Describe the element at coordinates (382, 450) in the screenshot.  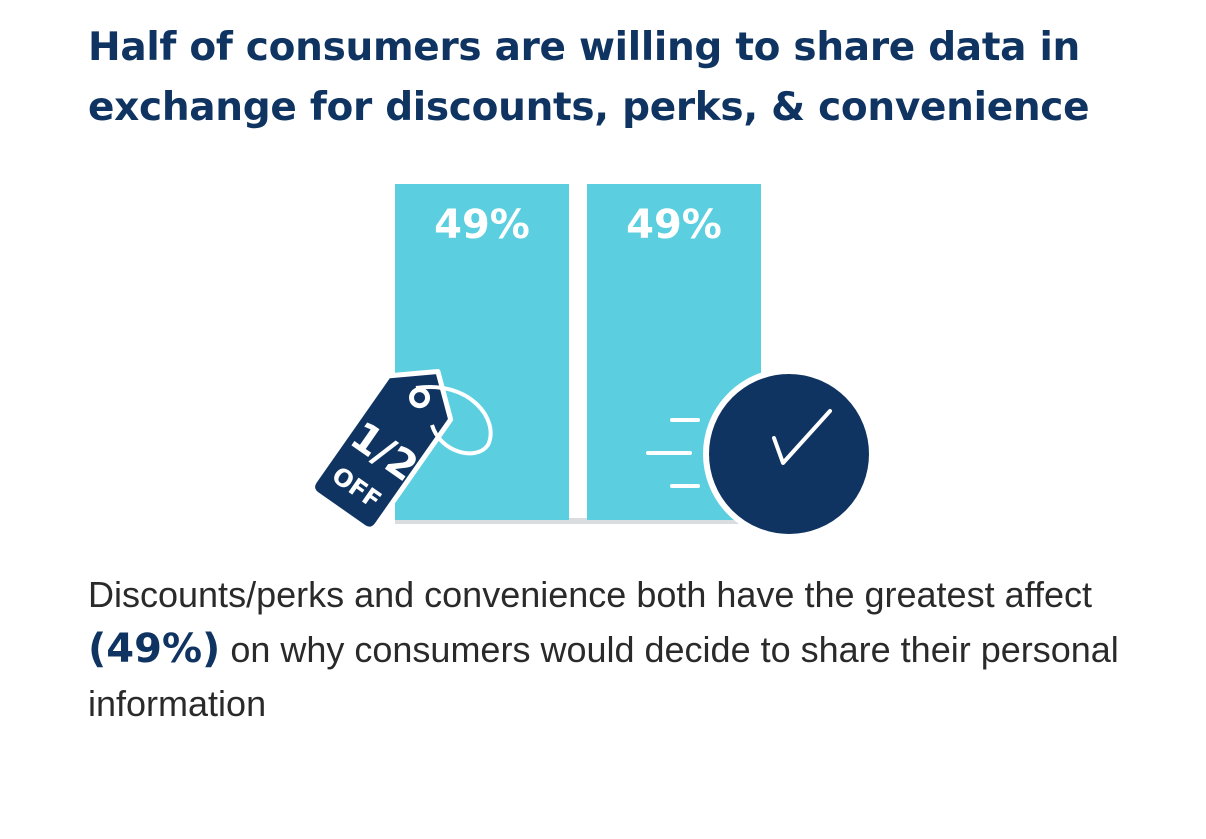
I see `discount-tag-icon: 1/2 OFF` at that location.